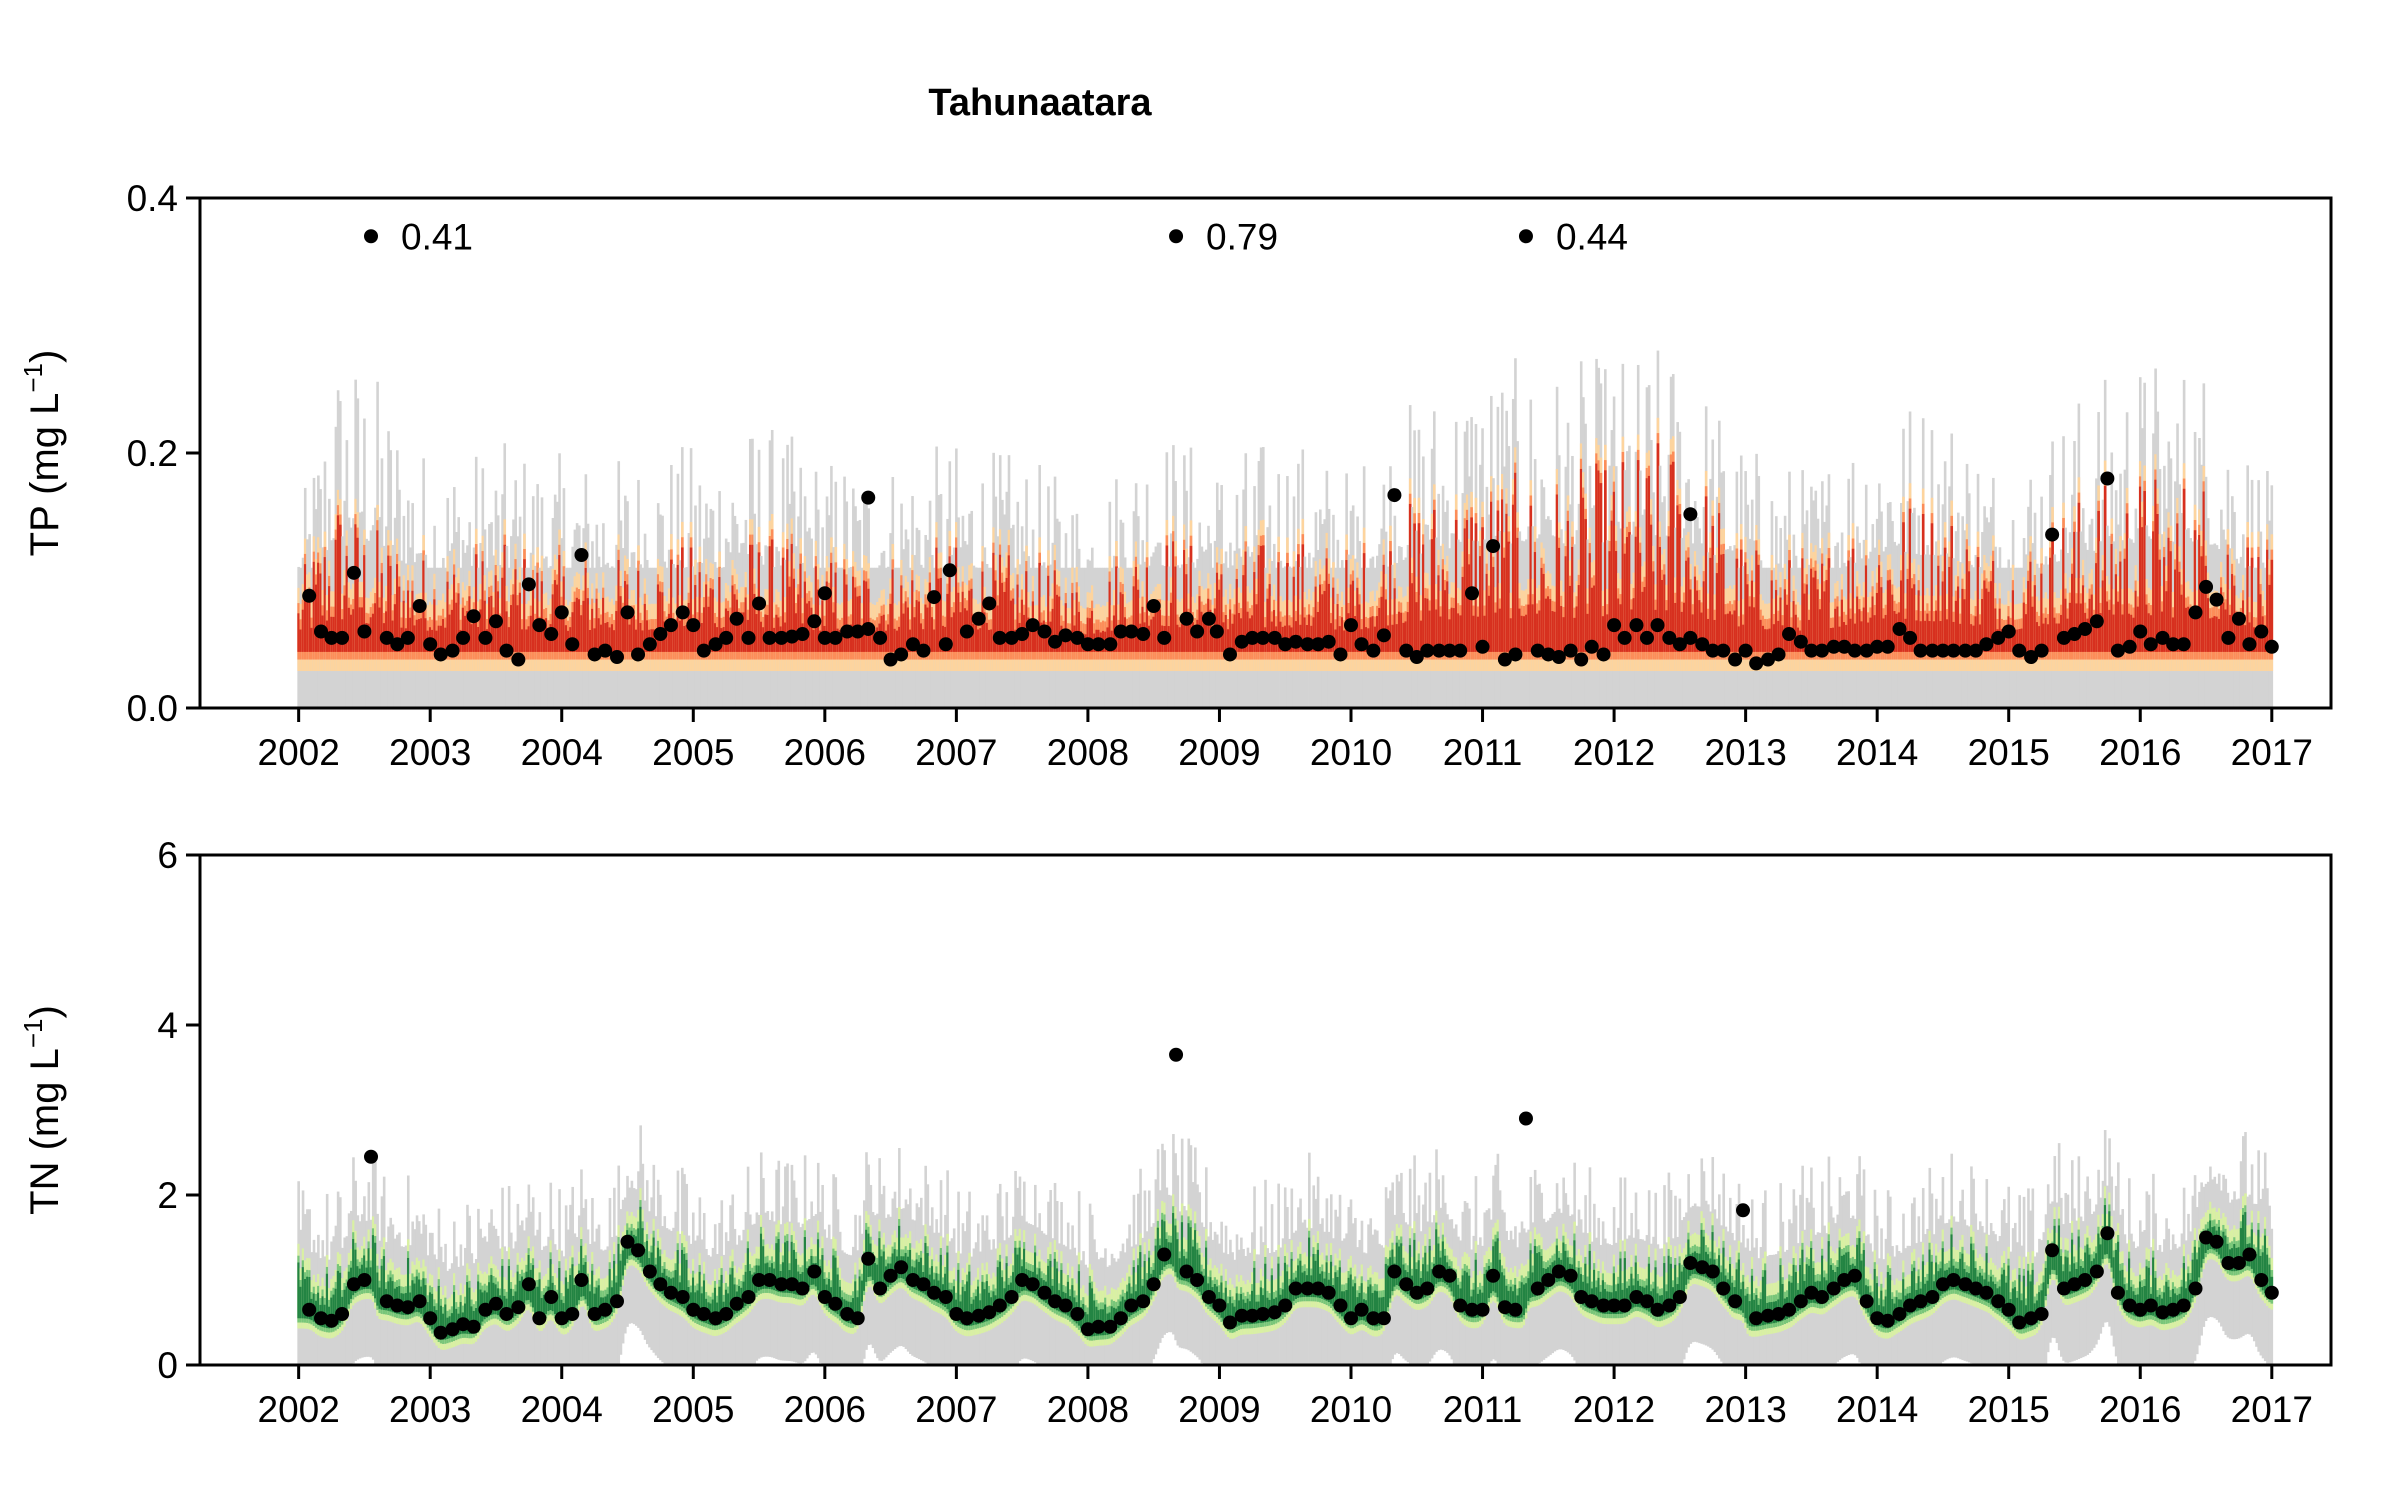  I want to click on tp-x-tick-label: 2007, so click(956, 752).